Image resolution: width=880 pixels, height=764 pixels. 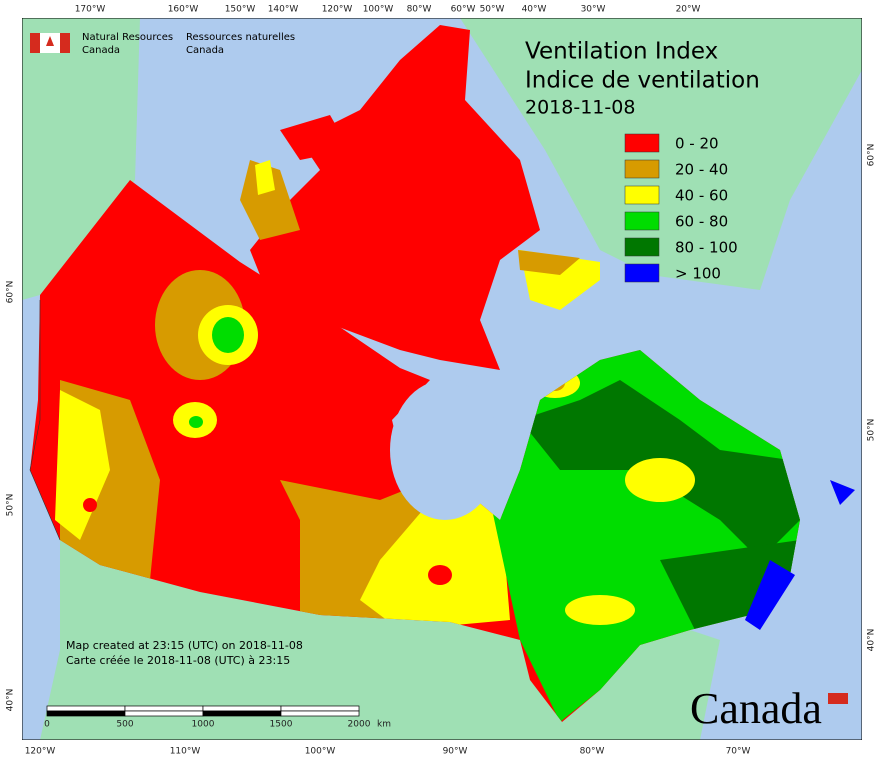 I want to click on graticule-label: 160°W, so click(x=183, y=10).